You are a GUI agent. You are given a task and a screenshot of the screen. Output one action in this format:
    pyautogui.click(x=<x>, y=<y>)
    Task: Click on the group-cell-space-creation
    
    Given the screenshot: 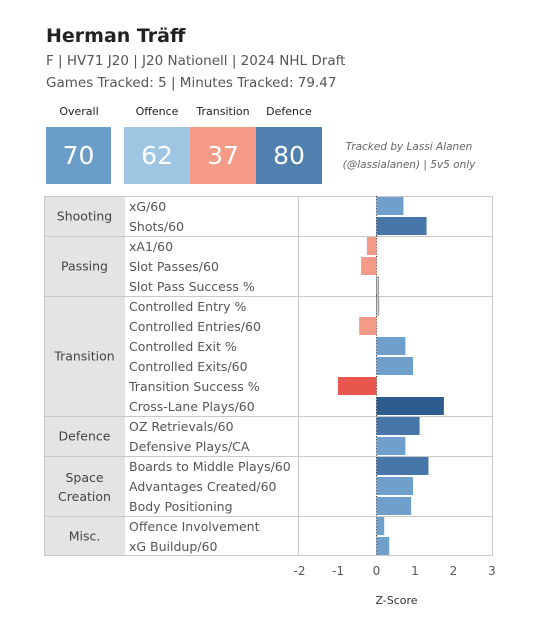 What is the action you would take?
    pyautogui.click(x=84, y=486)
    